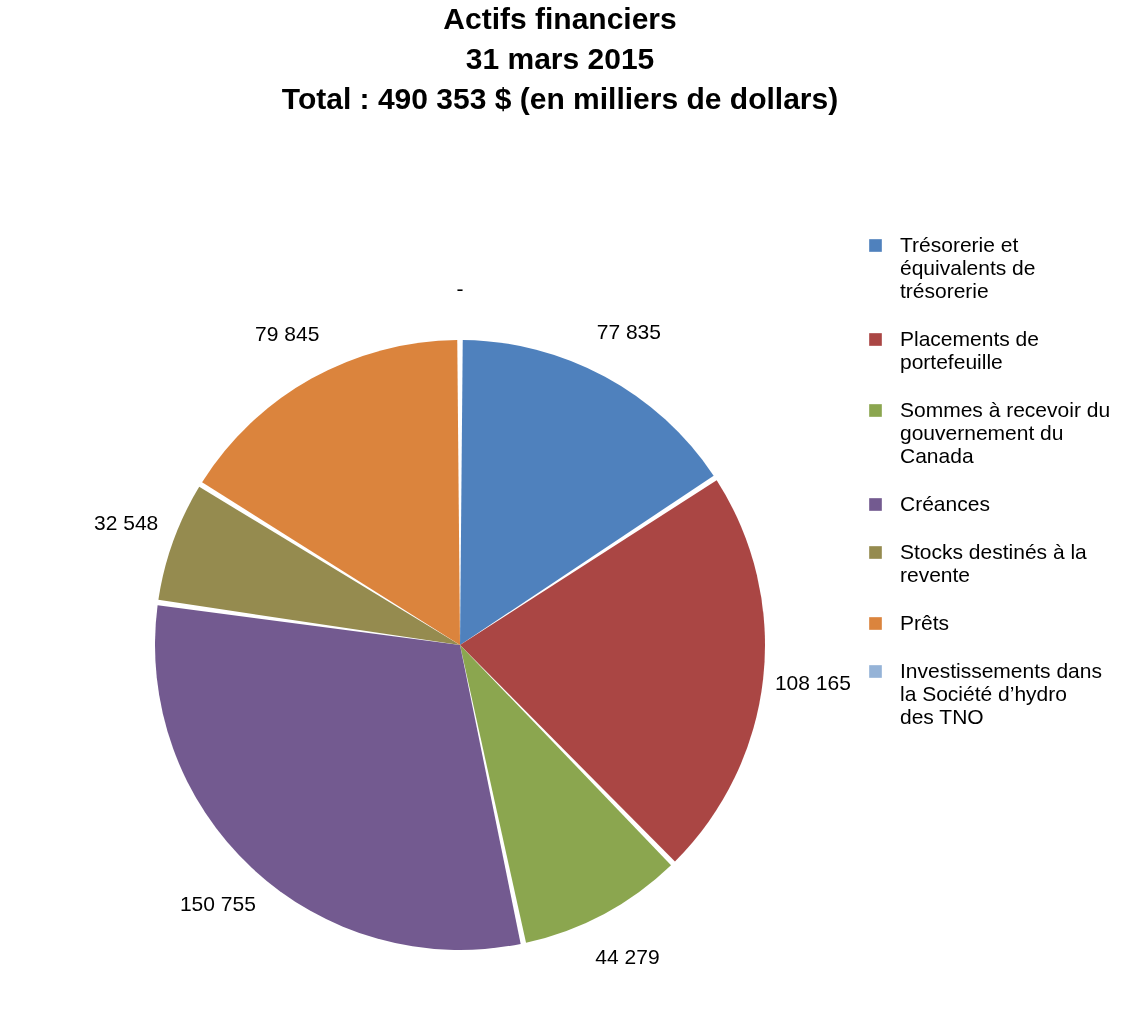  I want to click on legend-label: Stocks destinés à la revente, so click(994, 562).